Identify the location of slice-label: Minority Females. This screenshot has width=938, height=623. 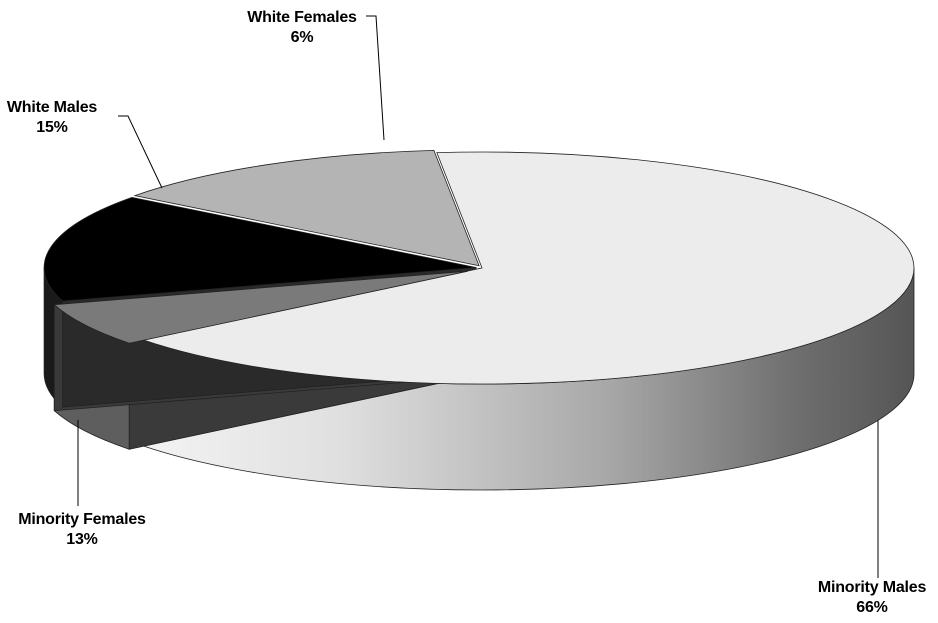
(82, 519).